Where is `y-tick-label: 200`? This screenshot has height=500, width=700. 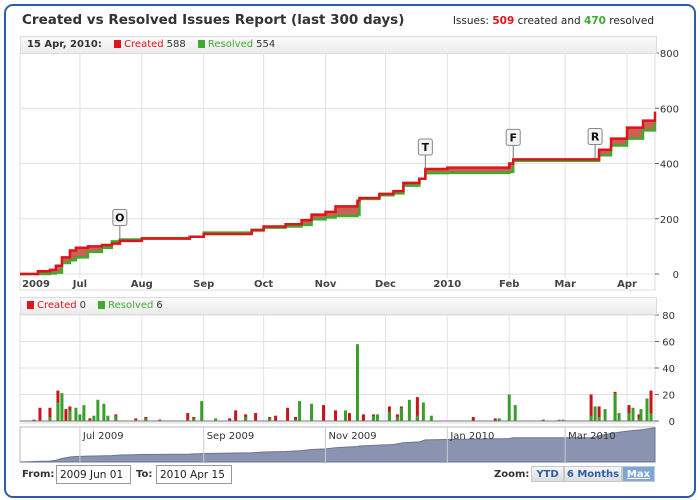 y-tick-label: 200 is located at coordinates (669, 220).